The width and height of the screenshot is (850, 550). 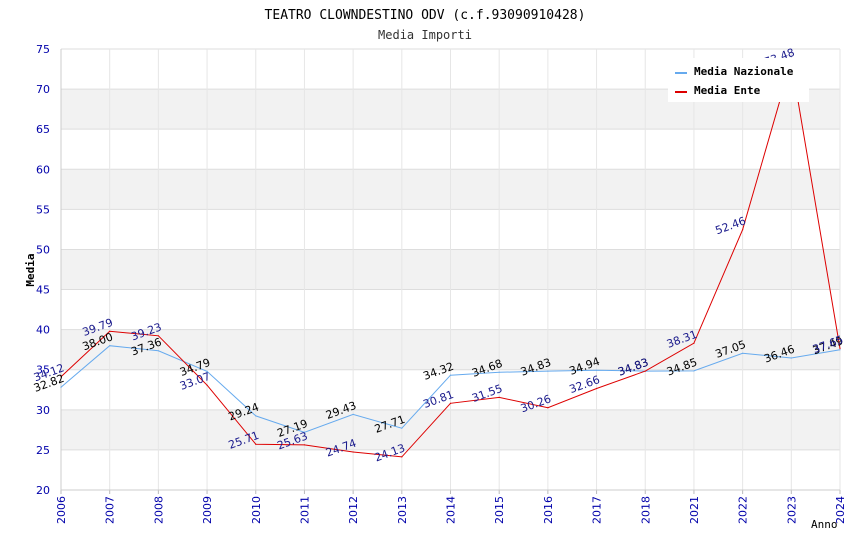 I want to click on x-tick-label: 2018, so click(x=645, y=510).